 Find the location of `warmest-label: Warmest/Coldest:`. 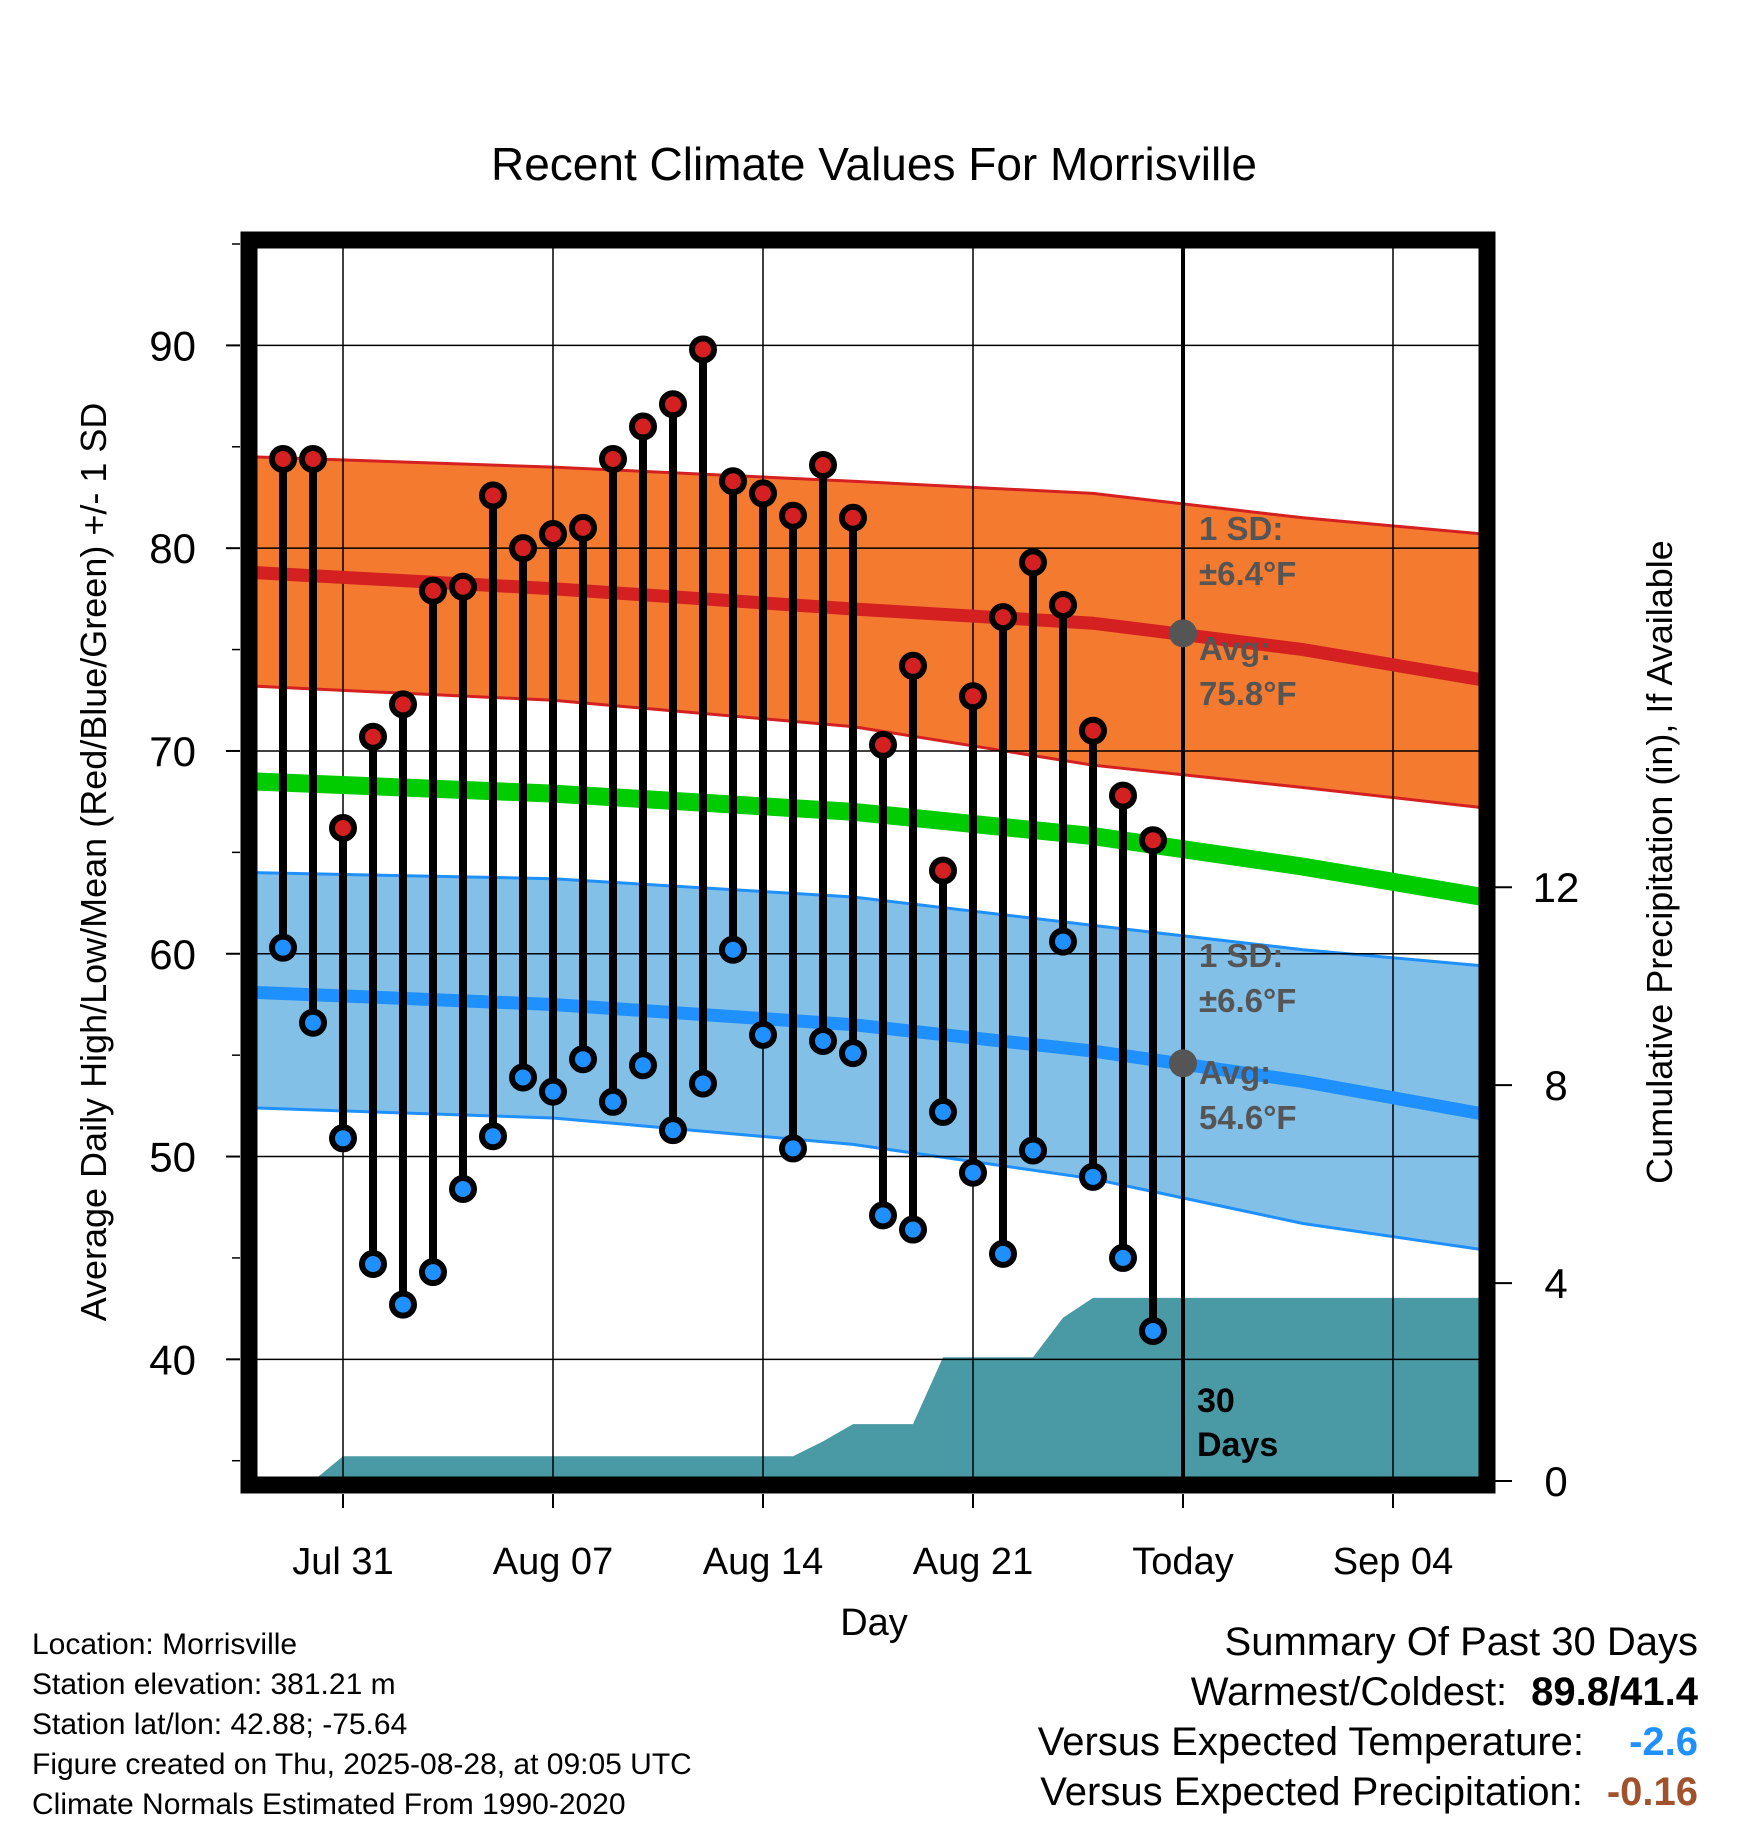

warmest-label: Warmest/Coldest: is located at coordinates (1349, 1692).